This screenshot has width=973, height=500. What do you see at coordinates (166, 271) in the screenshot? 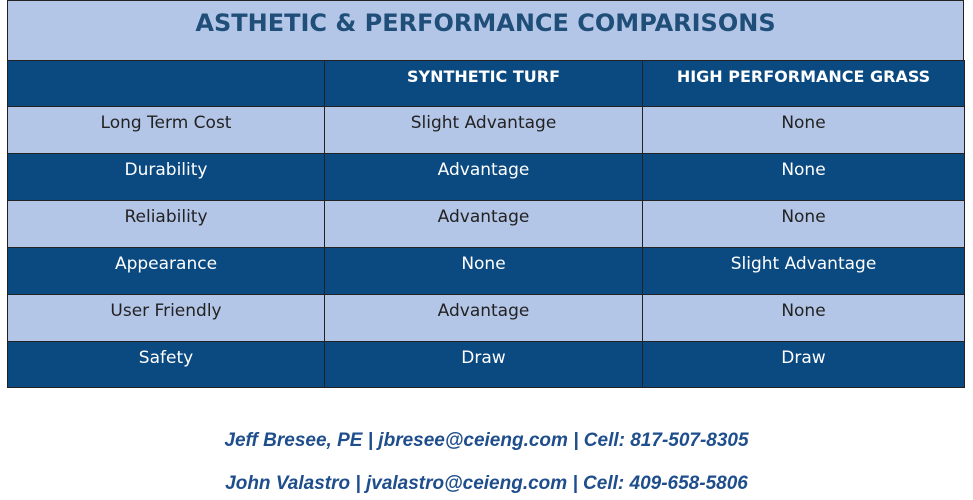
I see `row-label: Appearance` at bounding box center [166, 271].